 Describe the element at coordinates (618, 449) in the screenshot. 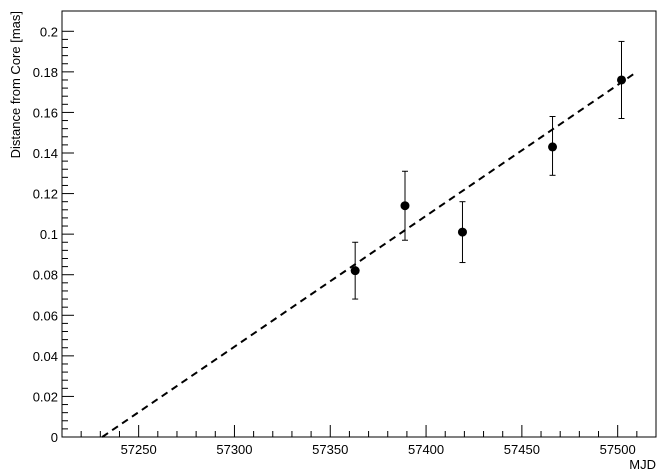

I see `x-tick-label: 57500` at that location.